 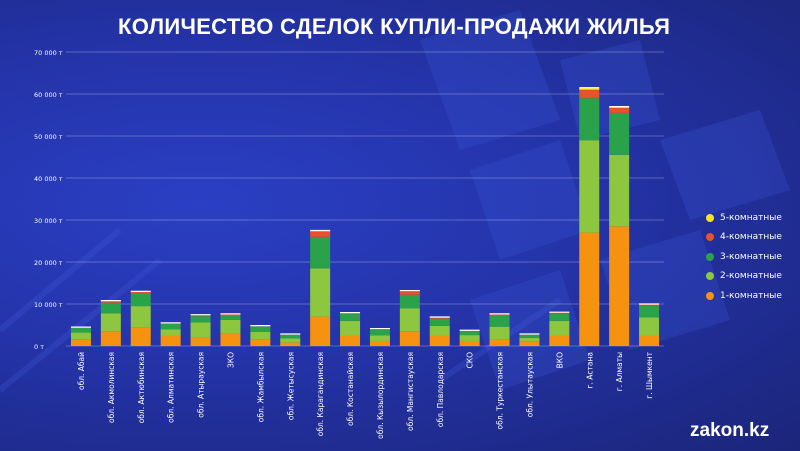 What do you see at coordinates (111, 387) in the screenshot?
I see `x-tick-label: обл. Акмолинская` at bounding box center [111, 387].